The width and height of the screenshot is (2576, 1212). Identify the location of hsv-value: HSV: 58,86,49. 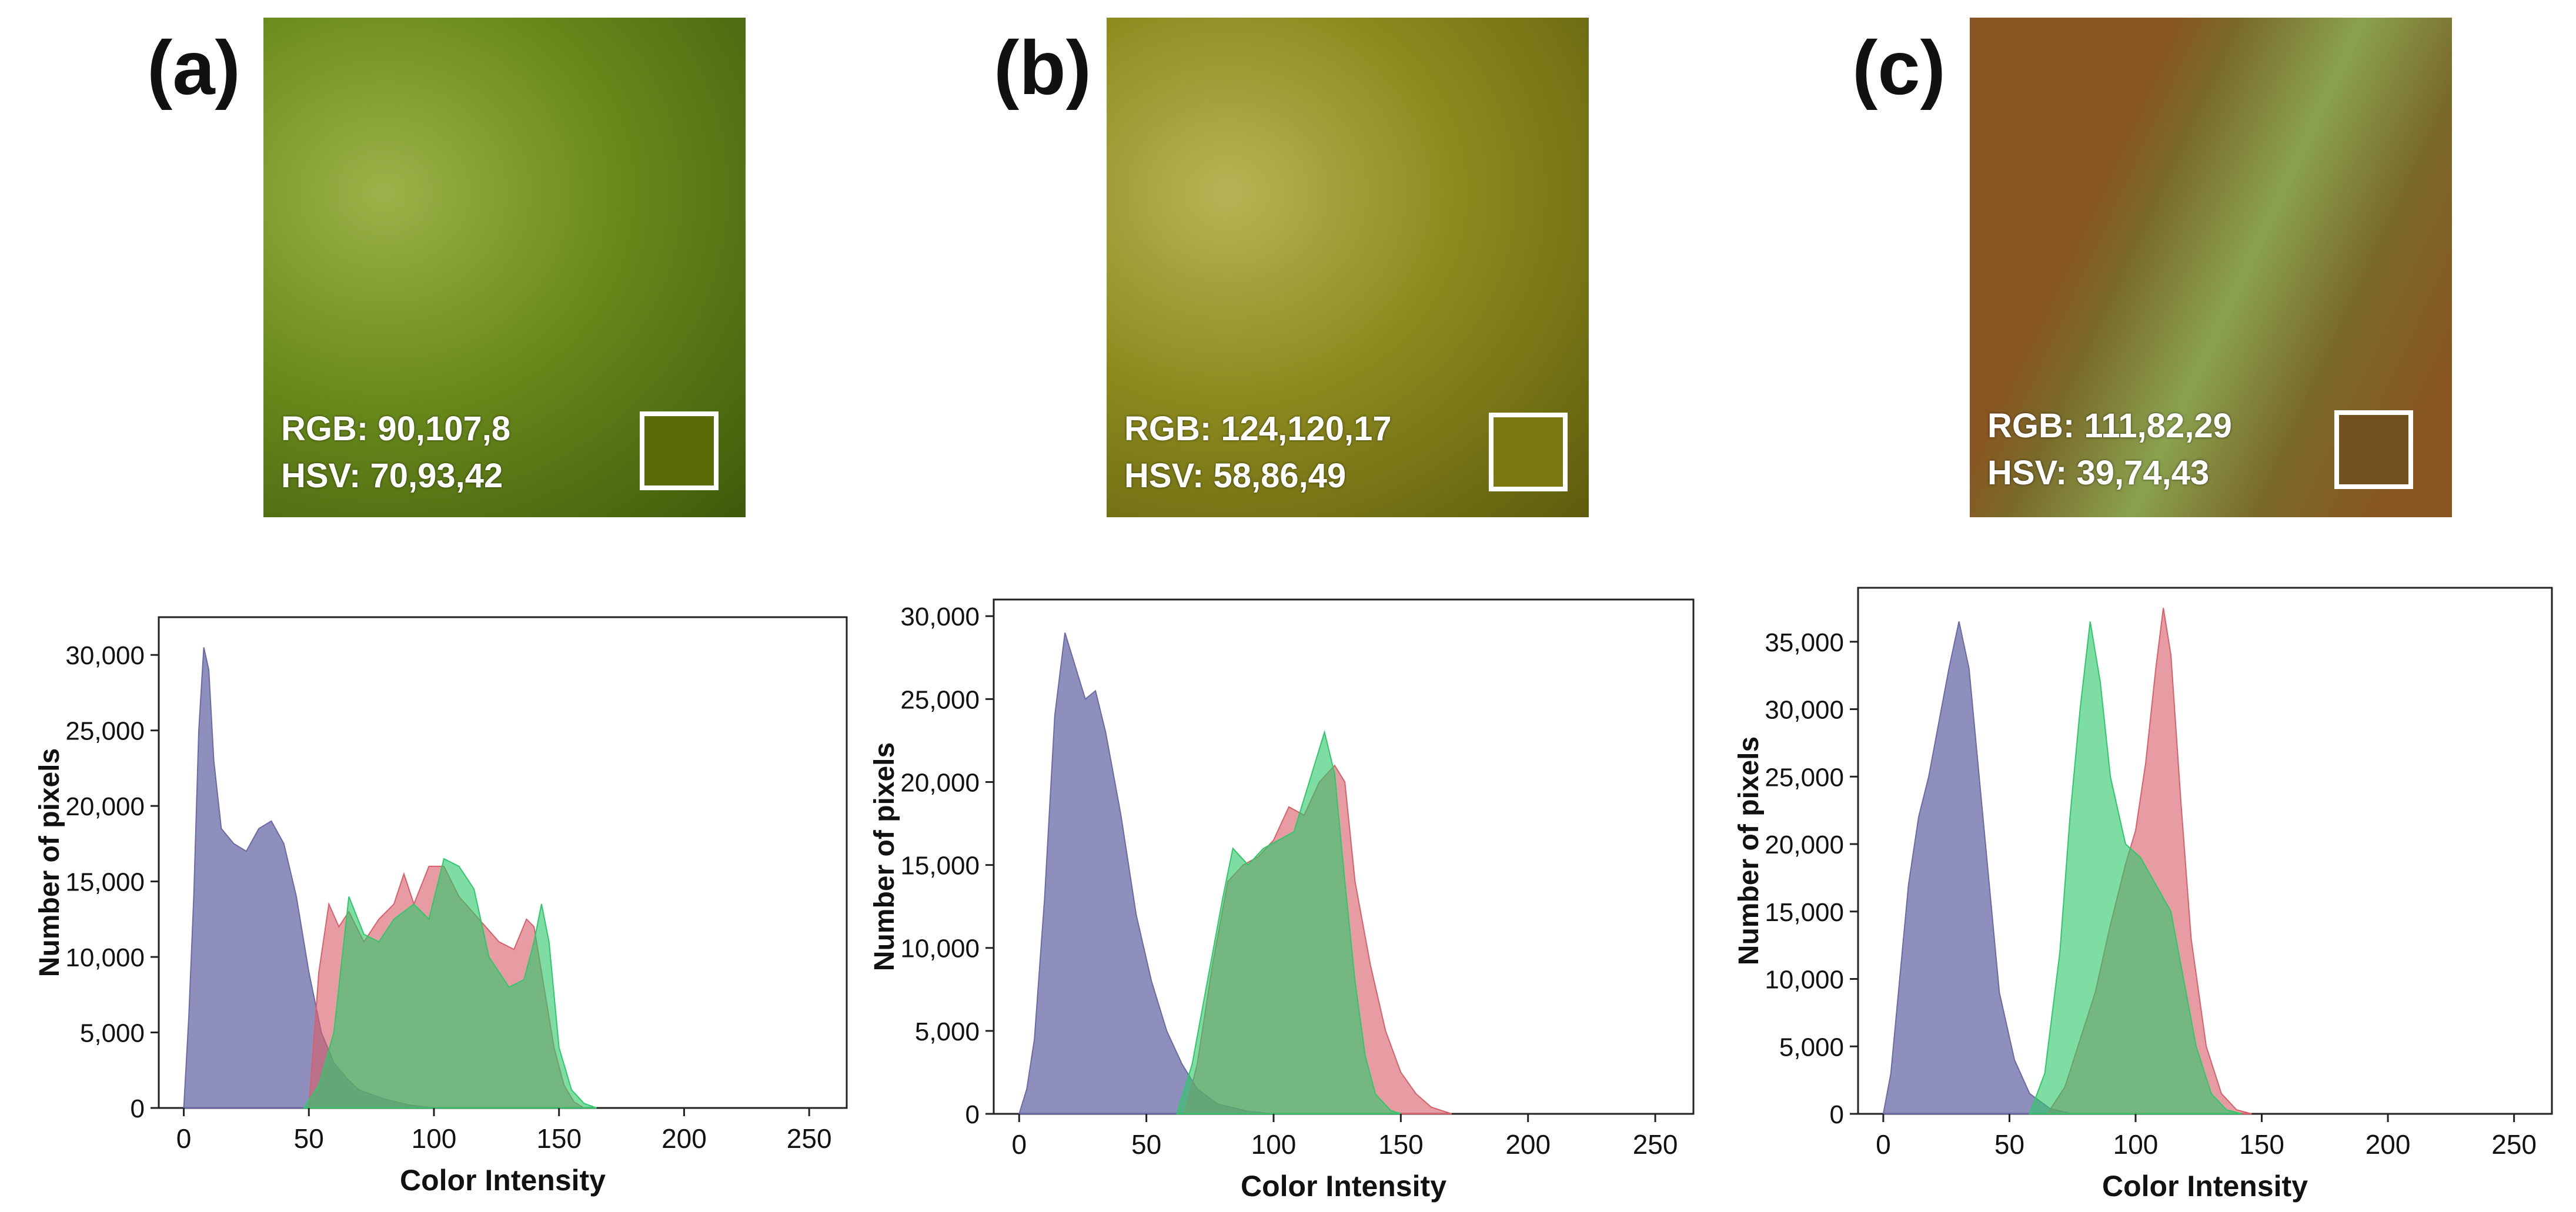
(1235, 476).